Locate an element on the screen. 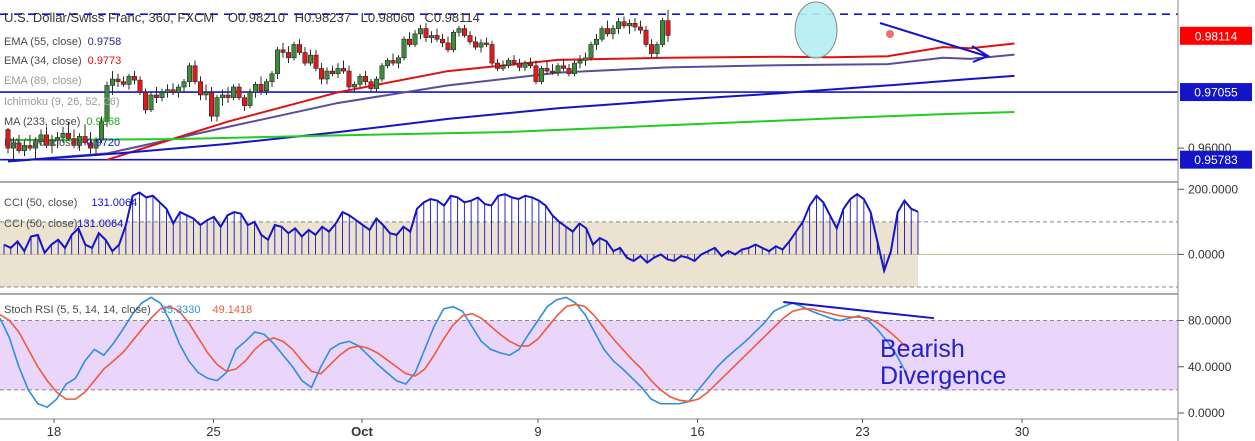  legend-ema34-name: EMA (34, close) is located at coordinates (43, 61).